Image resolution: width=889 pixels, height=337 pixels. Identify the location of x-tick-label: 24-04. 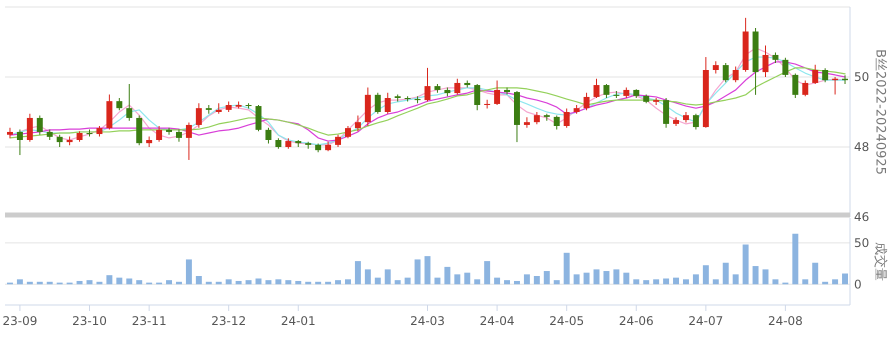
(497, 321).